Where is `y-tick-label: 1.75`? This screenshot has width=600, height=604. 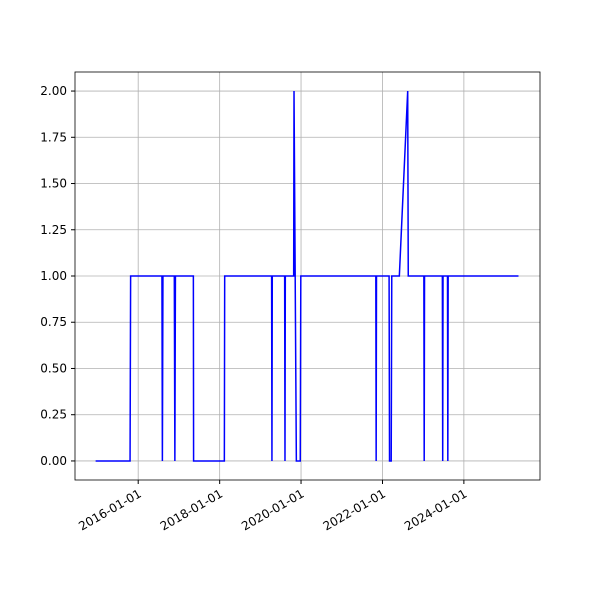 y-tick-label: 1.75 is located at coordinates (53, 137).